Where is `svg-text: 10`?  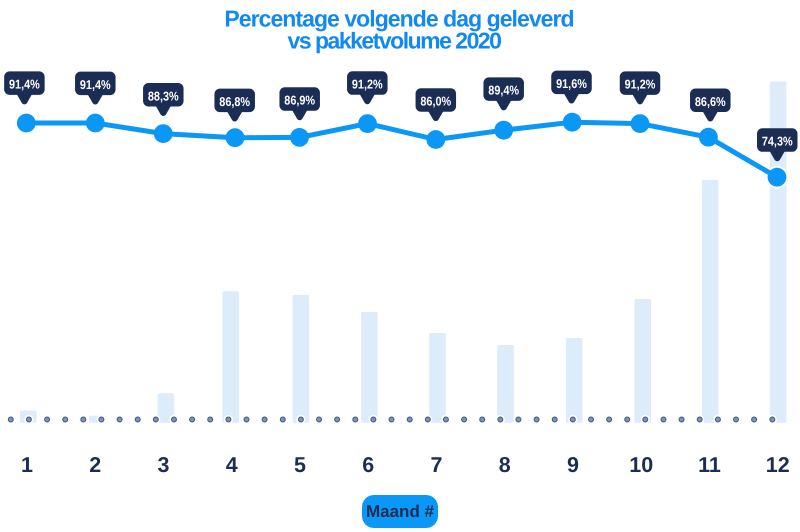 svg-text: 10 is located at coordinates (641, 465).